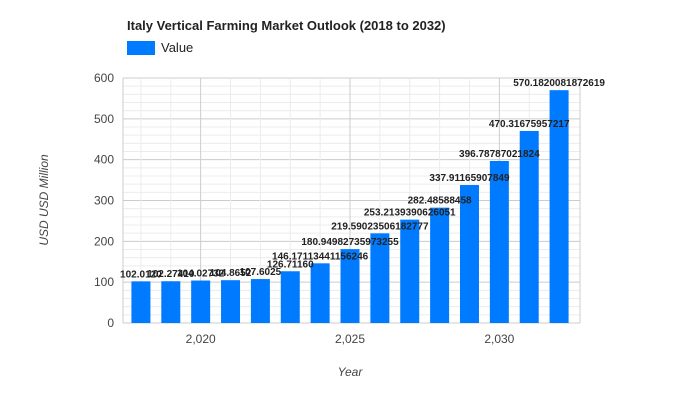 The height and width of the screenshot is (400, 700). I want to click on data-label: 396.78787021824, so click(499, 154).